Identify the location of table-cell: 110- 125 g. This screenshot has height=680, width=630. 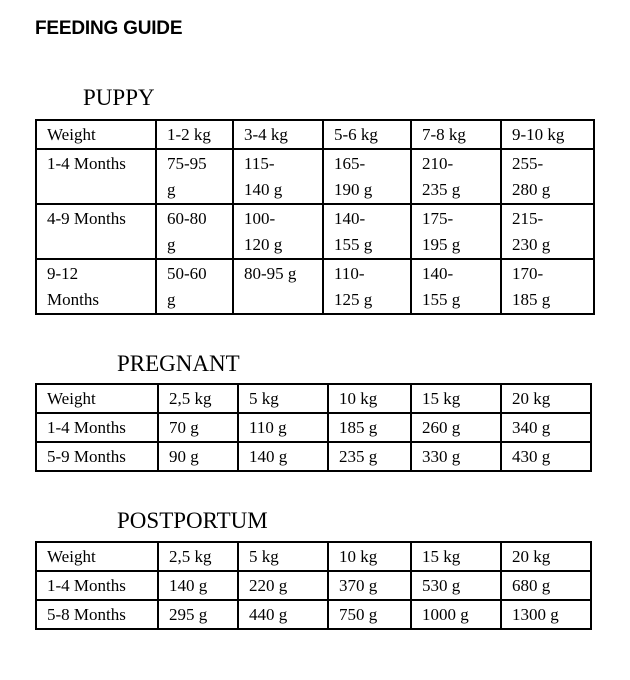
(367, 286).